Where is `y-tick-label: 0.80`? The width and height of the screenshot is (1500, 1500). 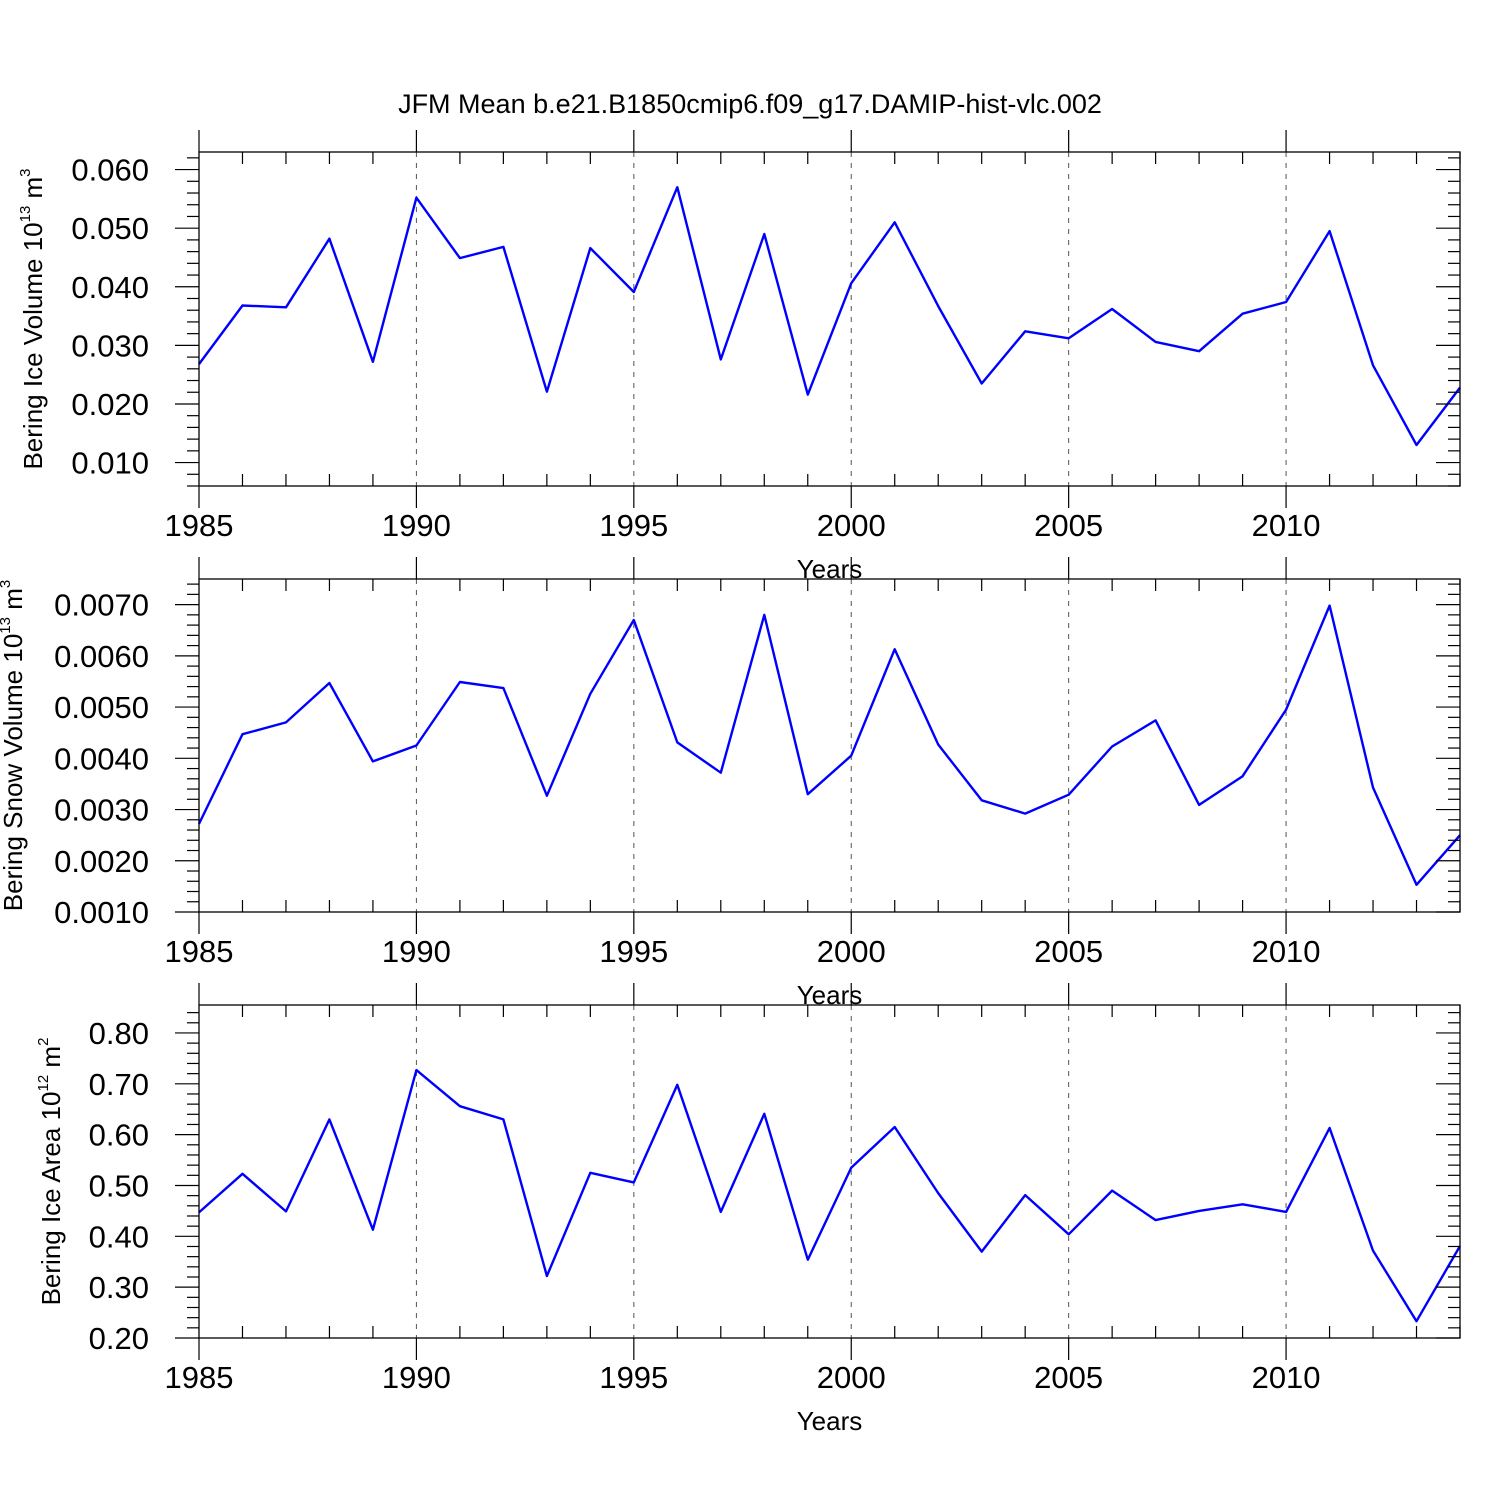 y-tick-label: 0.80 is located at coordinates (119, 1033).